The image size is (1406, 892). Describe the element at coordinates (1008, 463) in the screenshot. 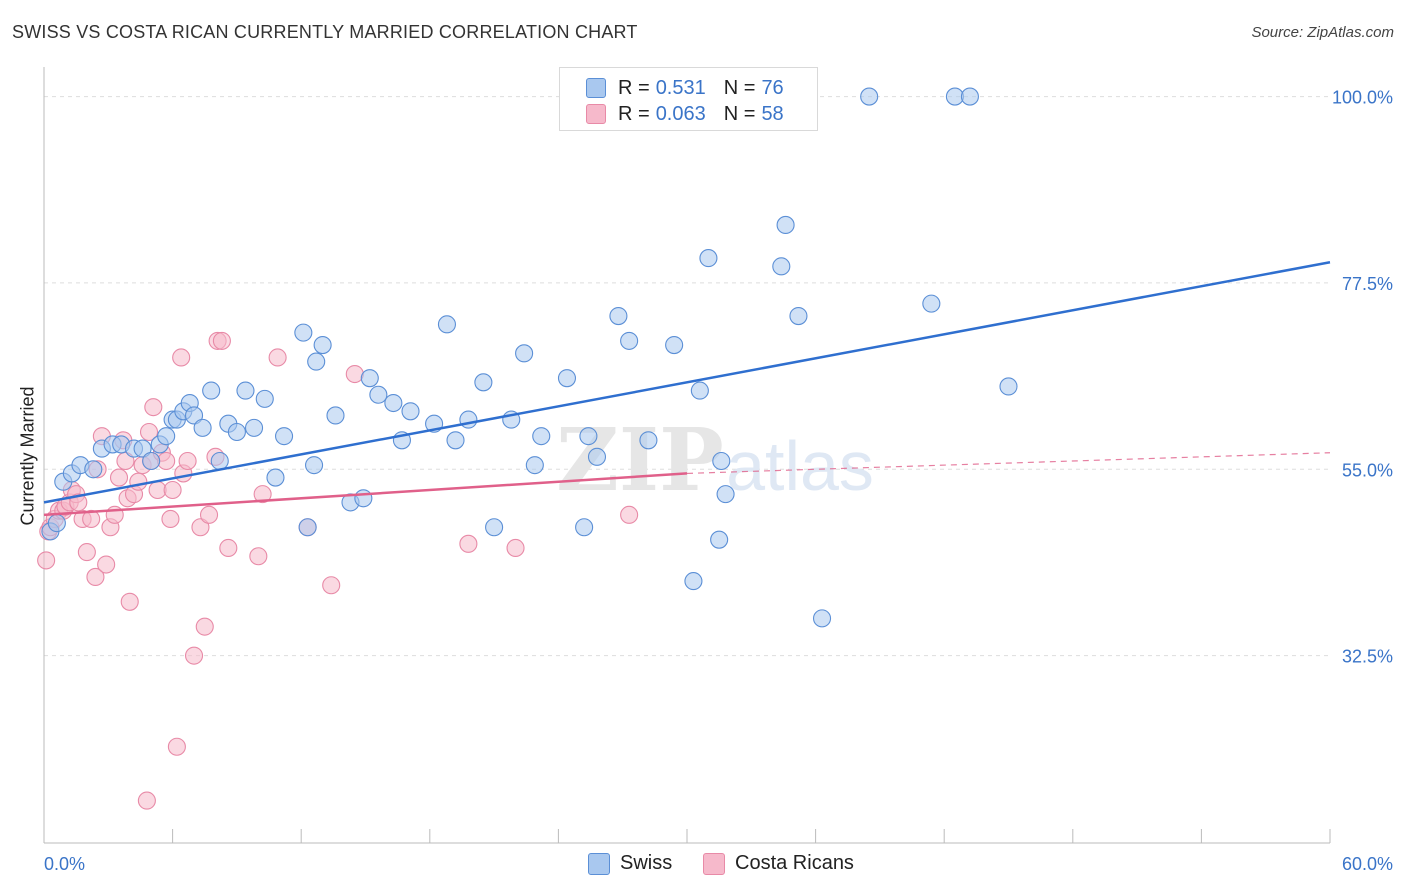

I see `costa-rican-trend-extension` at that location.